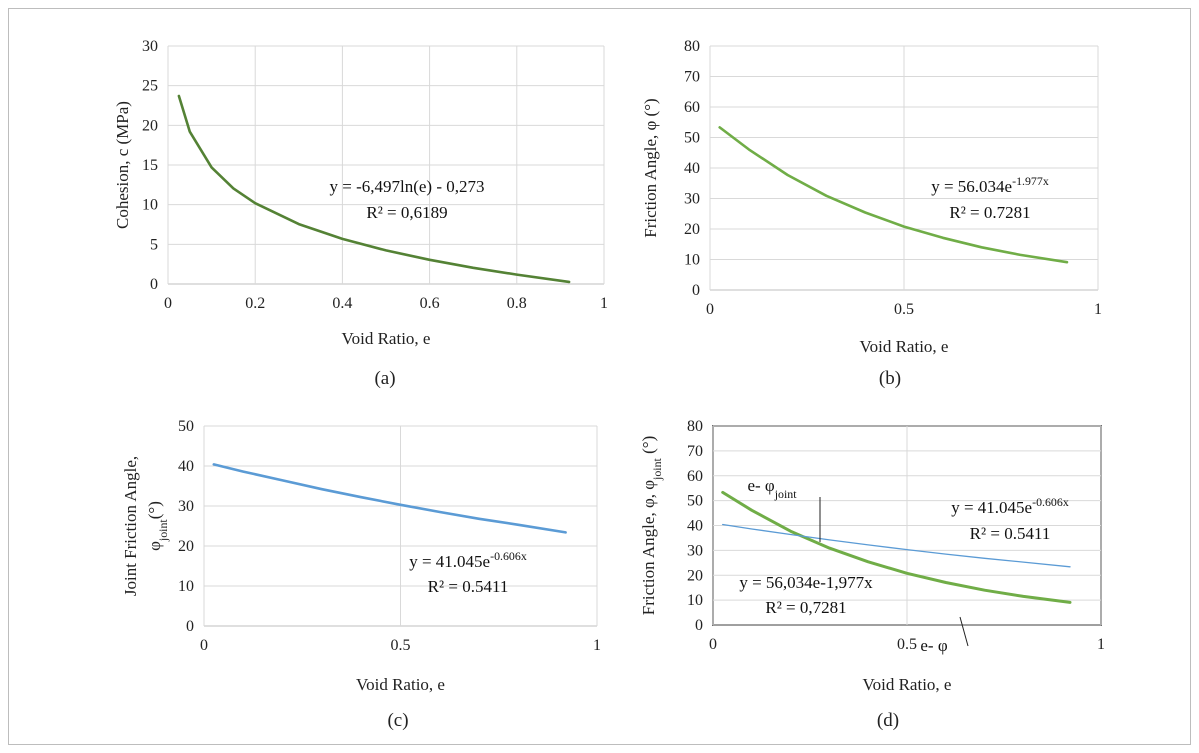 Image resolution: width=1199 pixels, height=753 pixels. I want to click on y-axis-label: Cohesion, c (MPa), so click(122, 165).